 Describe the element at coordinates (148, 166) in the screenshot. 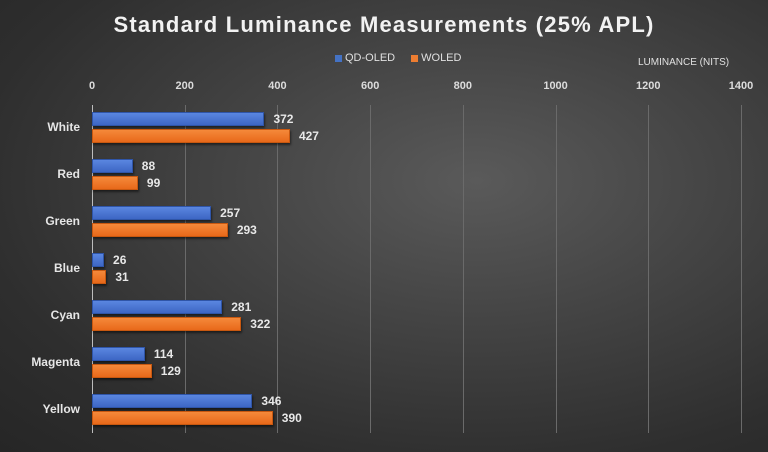

I see `data-label: 88` at that location.